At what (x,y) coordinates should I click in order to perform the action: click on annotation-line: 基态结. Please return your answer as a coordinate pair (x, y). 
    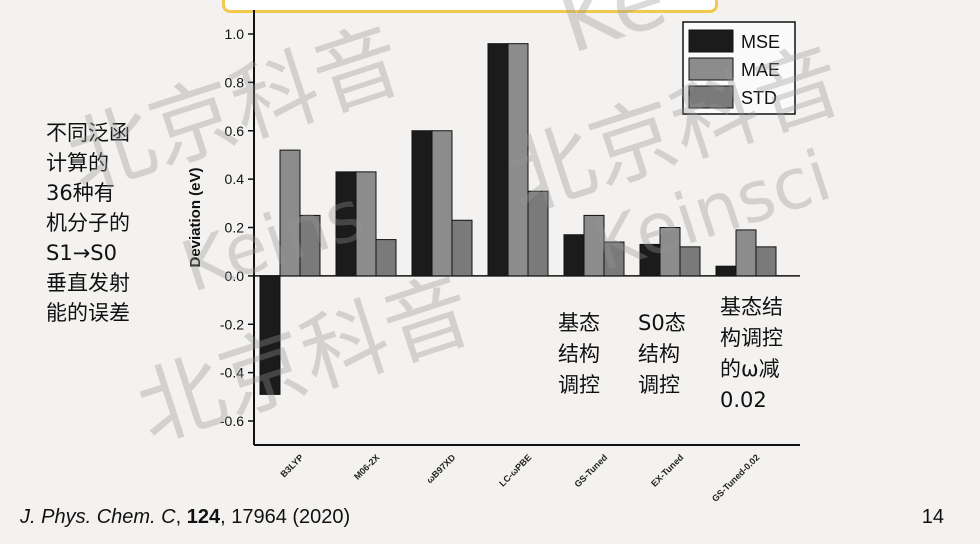
    Looking at the image, I should click on (751, 307).